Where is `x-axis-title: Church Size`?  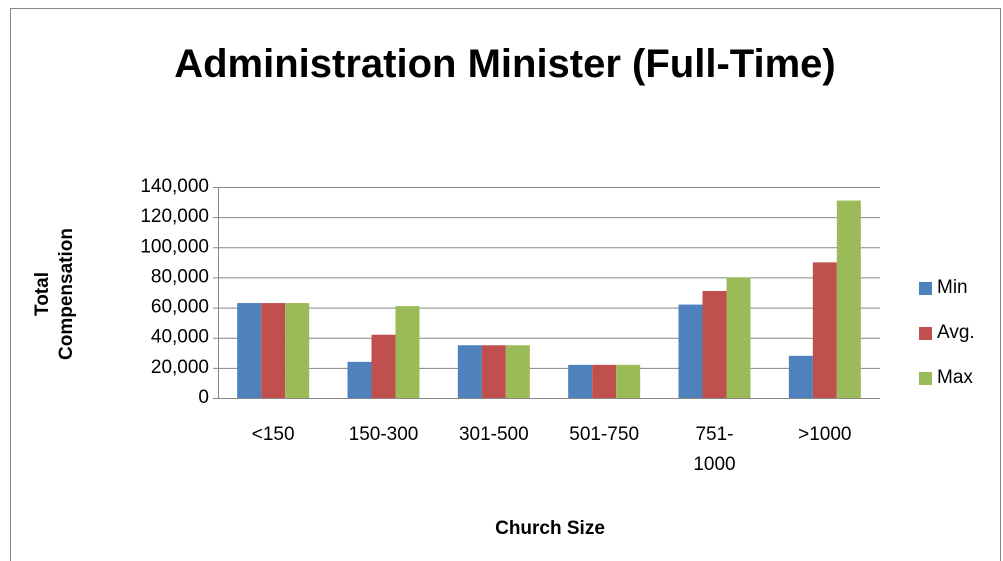
x-axis-title: Church Size is located at coordinates (550, 528).